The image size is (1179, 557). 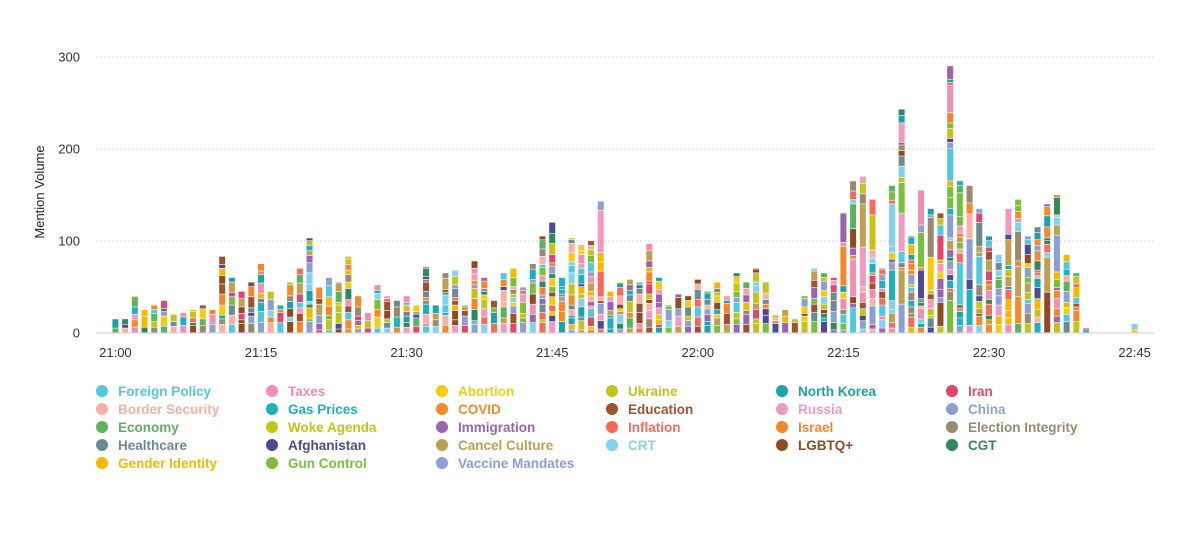 I want to click on legend-item: CRT, so click(x=691, y=445).